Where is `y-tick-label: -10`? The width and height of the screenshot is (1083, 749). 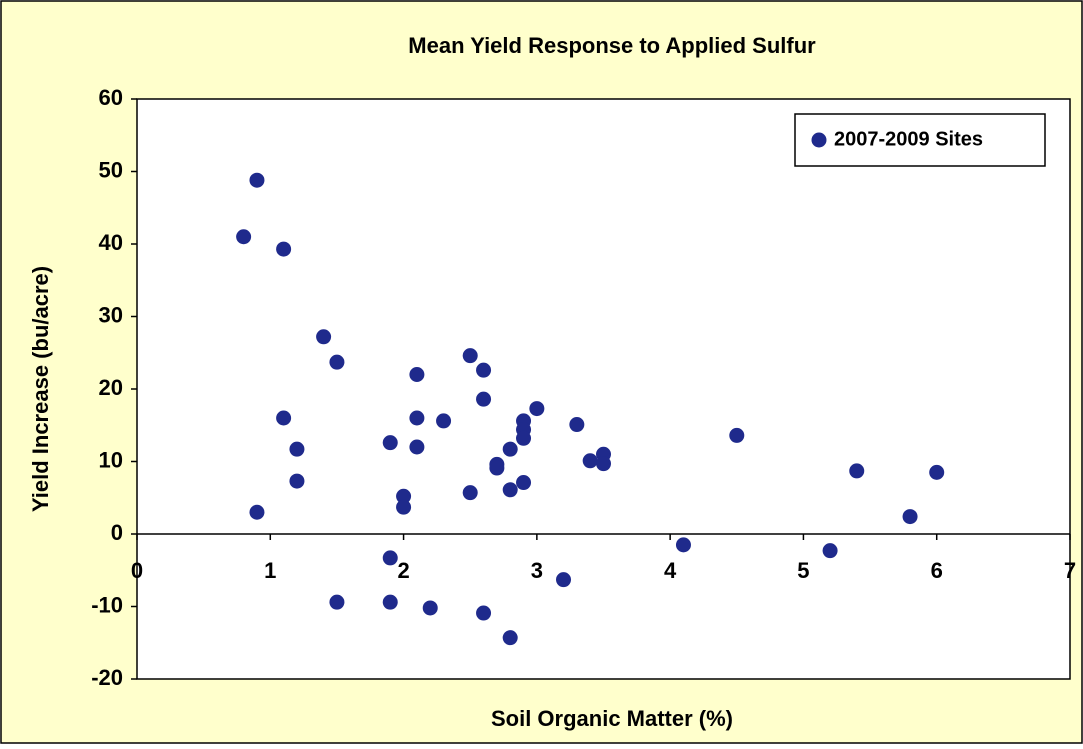 y-tick-label: -10 is located at coordinates (107, 604).